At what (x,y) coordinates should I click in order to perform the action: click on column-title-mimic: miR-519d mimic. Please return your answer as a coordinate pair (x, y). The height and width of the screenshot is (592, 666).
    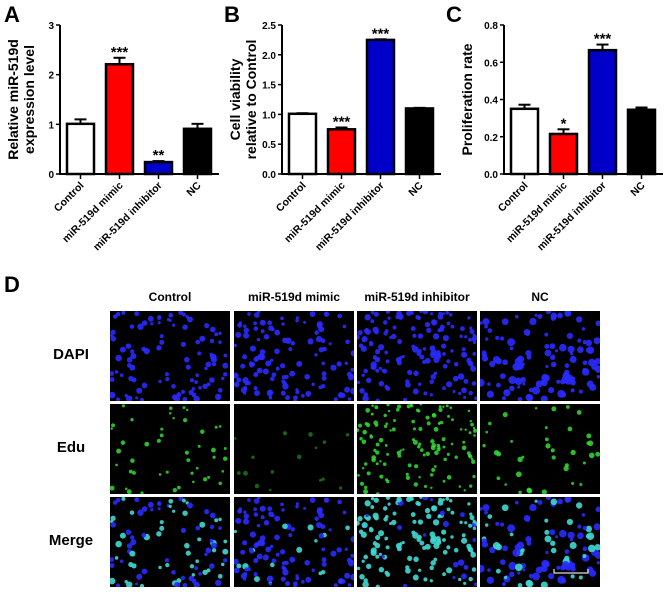
    Looking at the image, I should click on (294, 297).